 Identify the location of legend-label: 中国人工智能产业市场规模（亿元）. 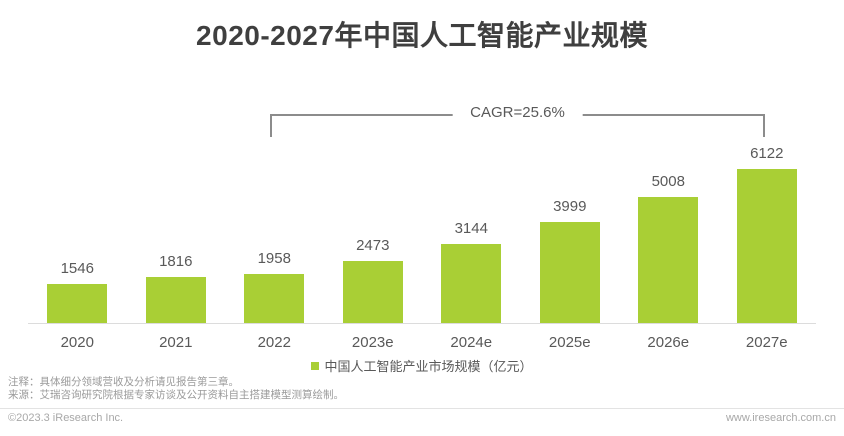
(428, 366).